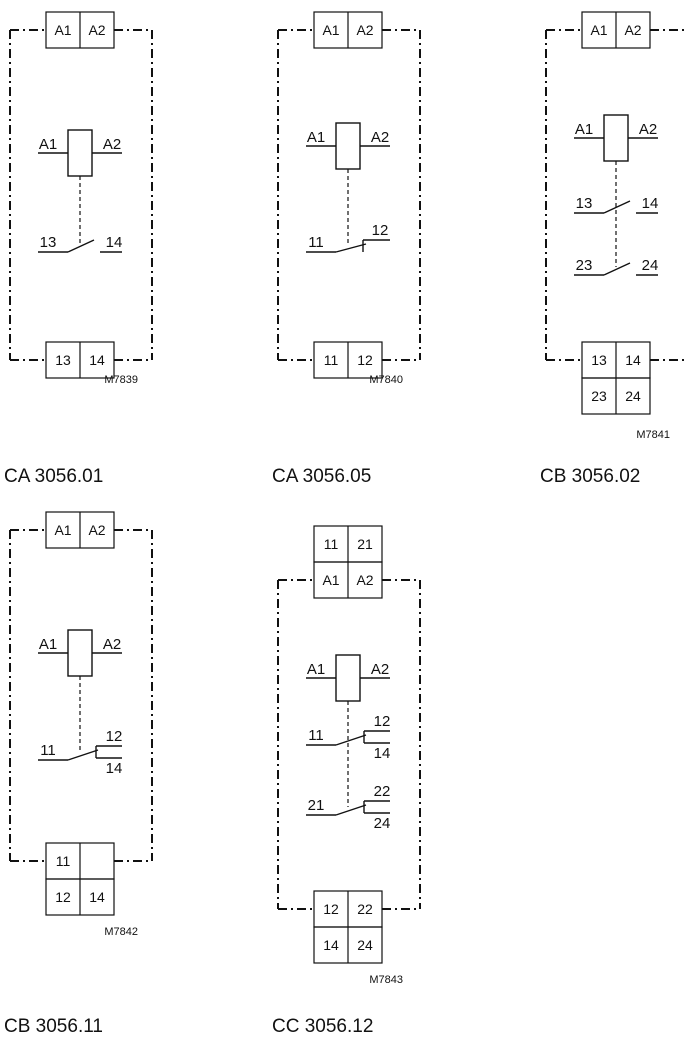  Describe the element at coordinates (81, 198) in the screenshot. I see `diagram-ca-3056-01: A1 A2 13 14 A1 A2 13 14 M7839` at that location.